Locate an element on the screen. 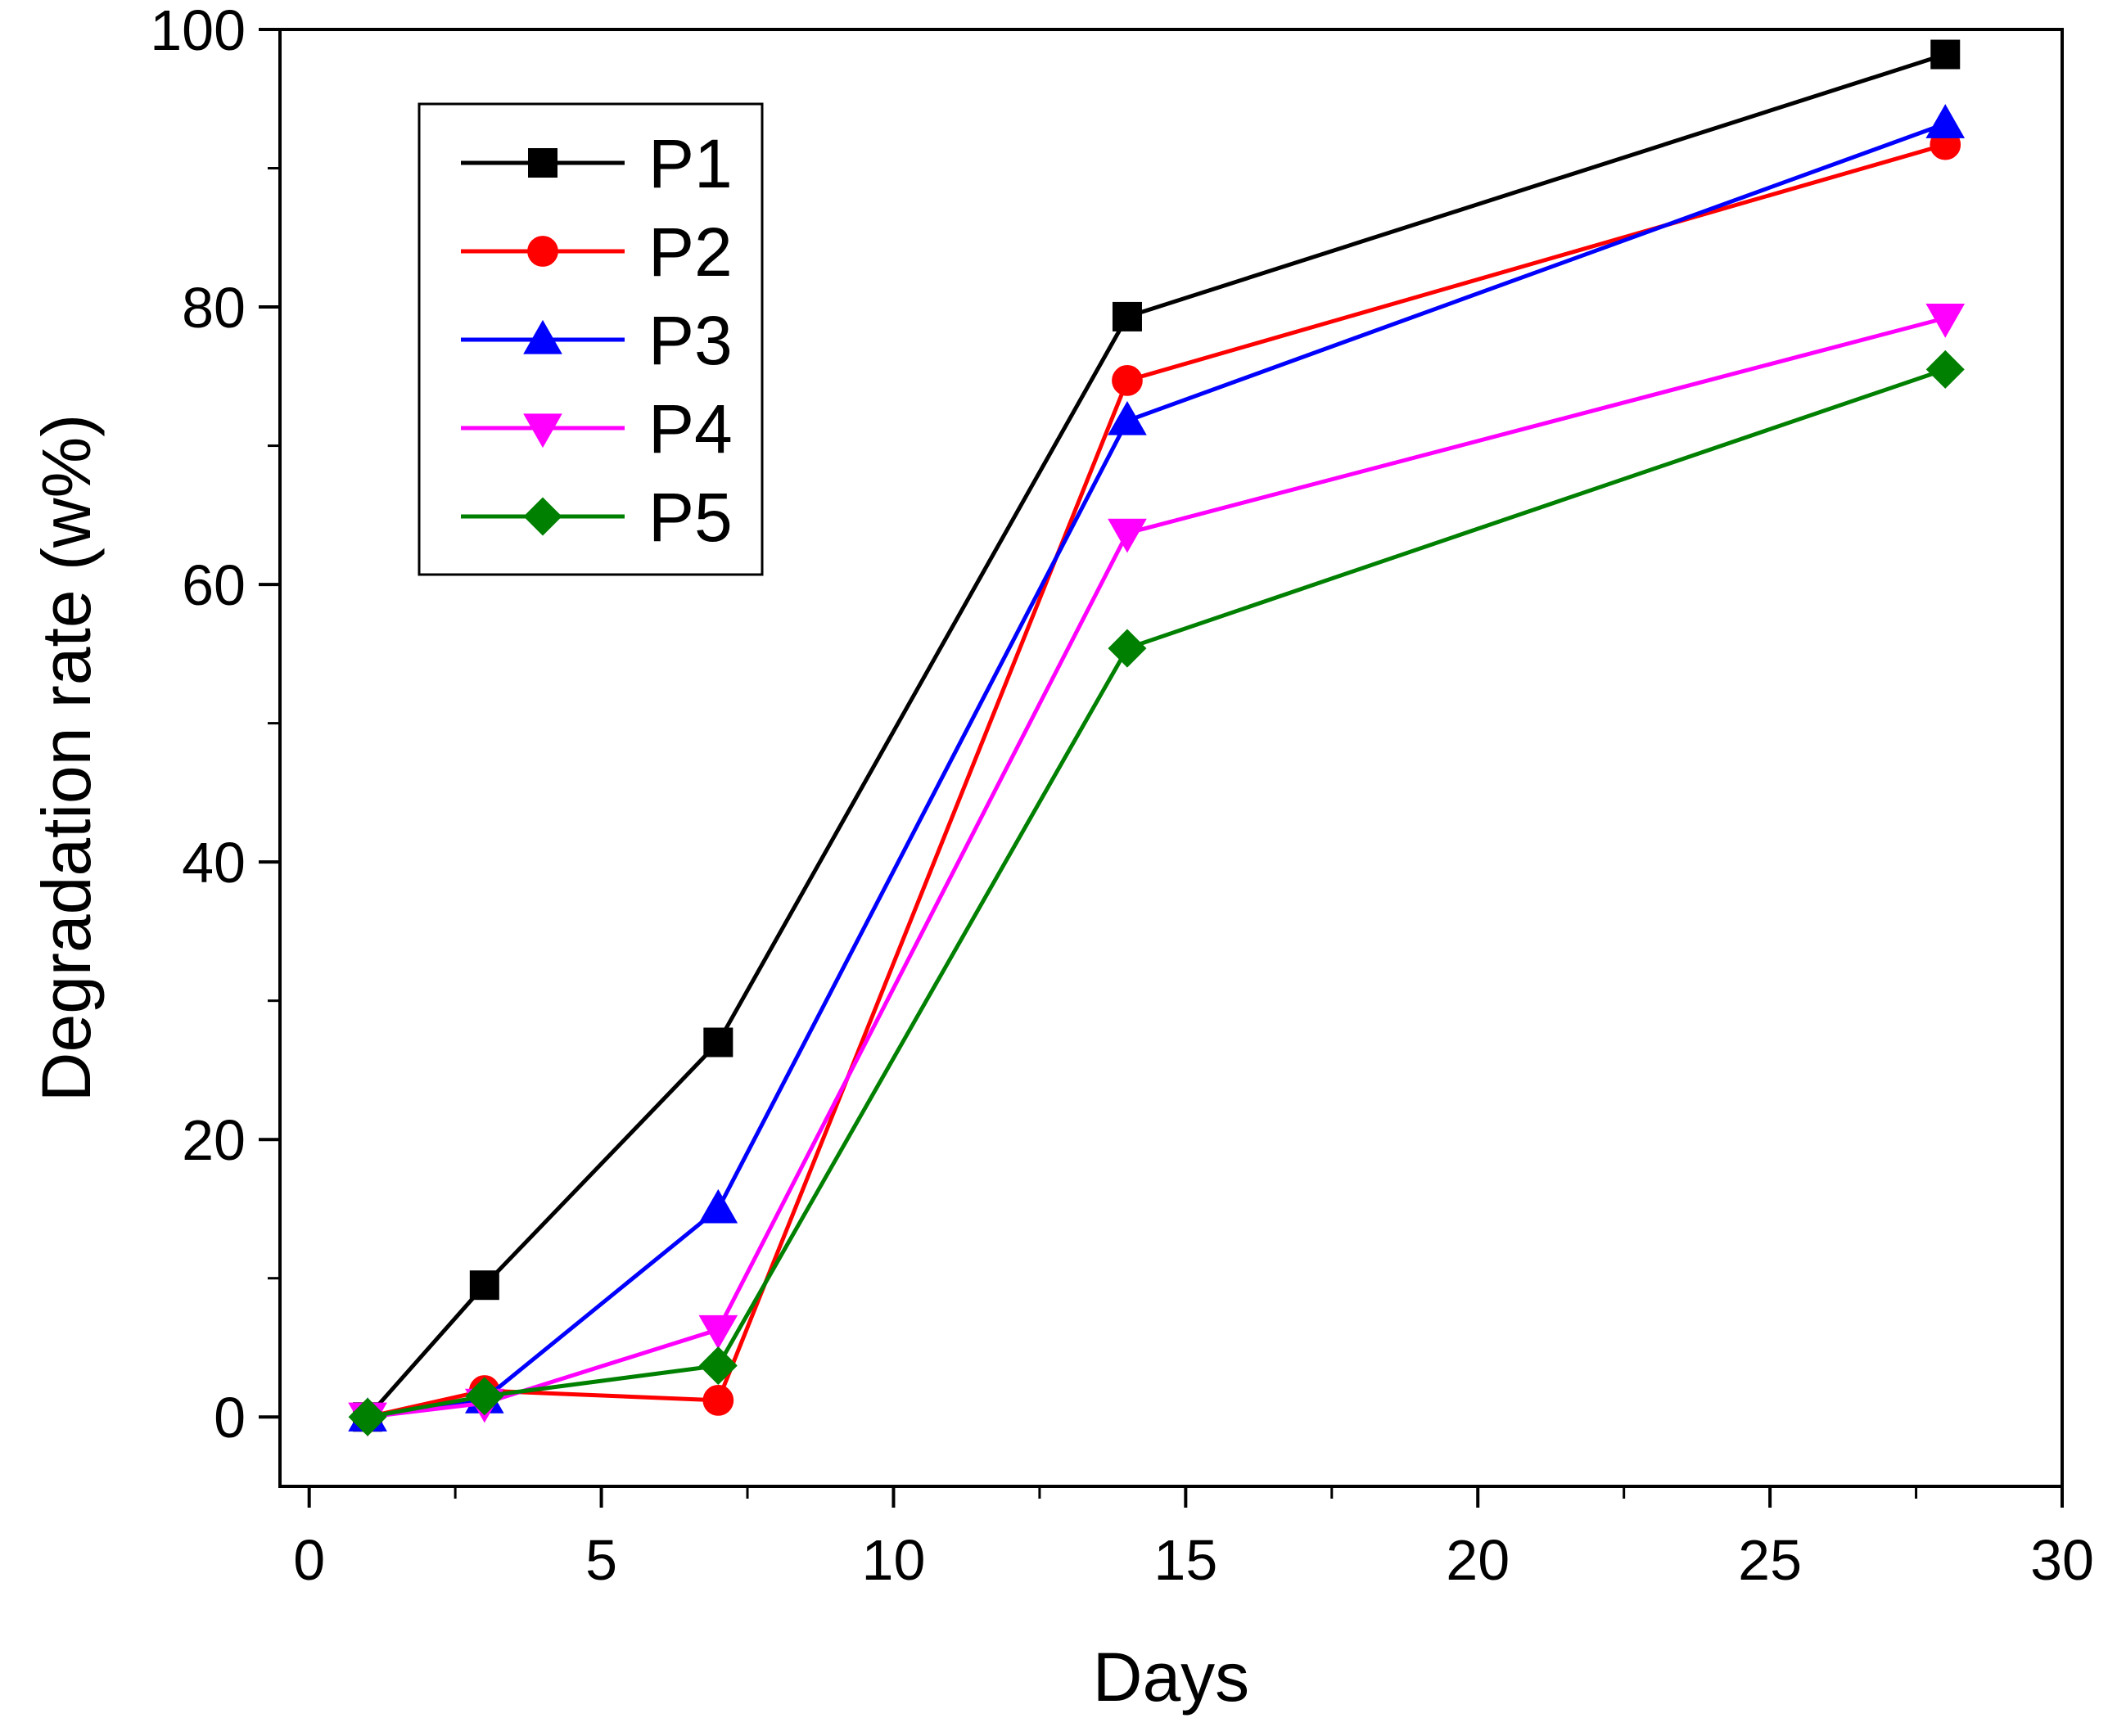 The image size is (2108, 1736). y-tick-label: 60 is located at coordinates (214, 585).